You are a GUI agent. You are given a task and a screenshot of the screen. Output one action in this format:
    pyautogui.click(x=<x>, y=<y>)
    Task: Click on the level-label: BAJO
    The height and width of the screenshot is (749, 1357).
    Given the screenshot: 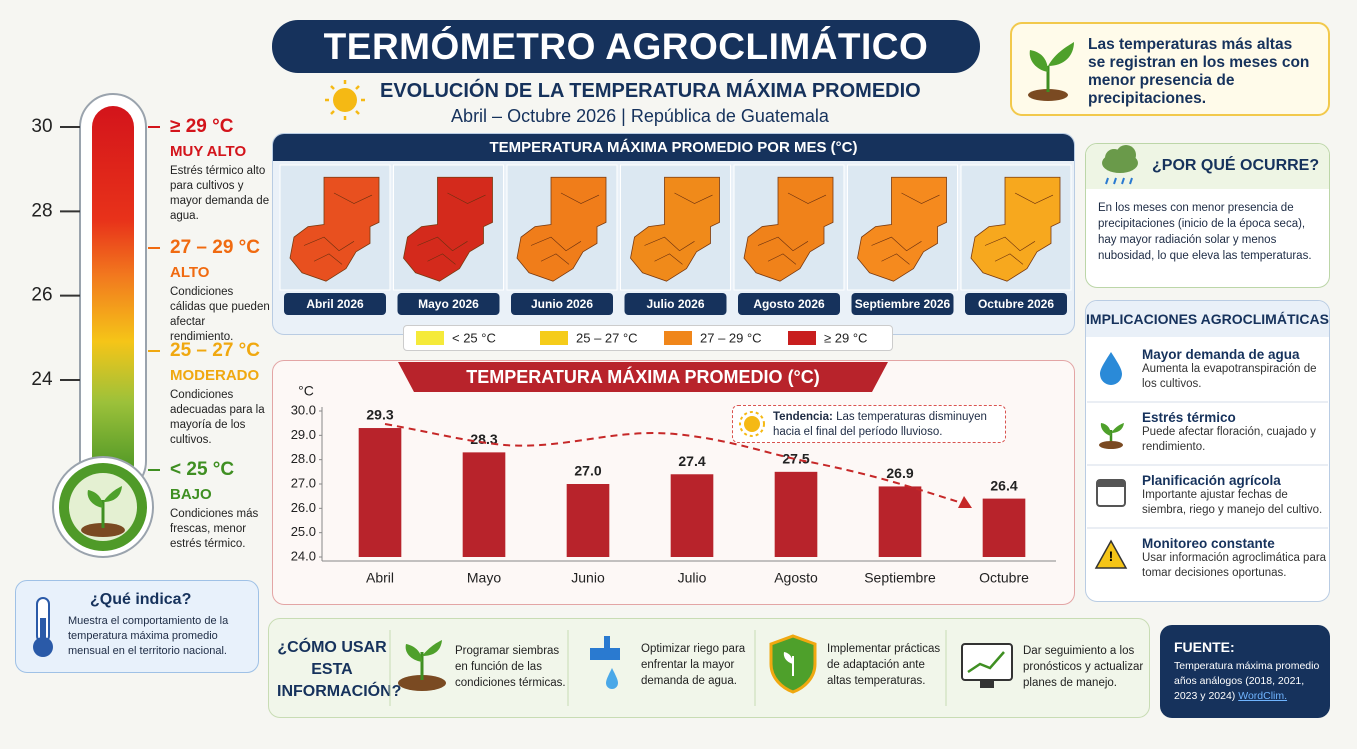 What is the action you would take?
    pyautogui.click(x=191, y=494)
    